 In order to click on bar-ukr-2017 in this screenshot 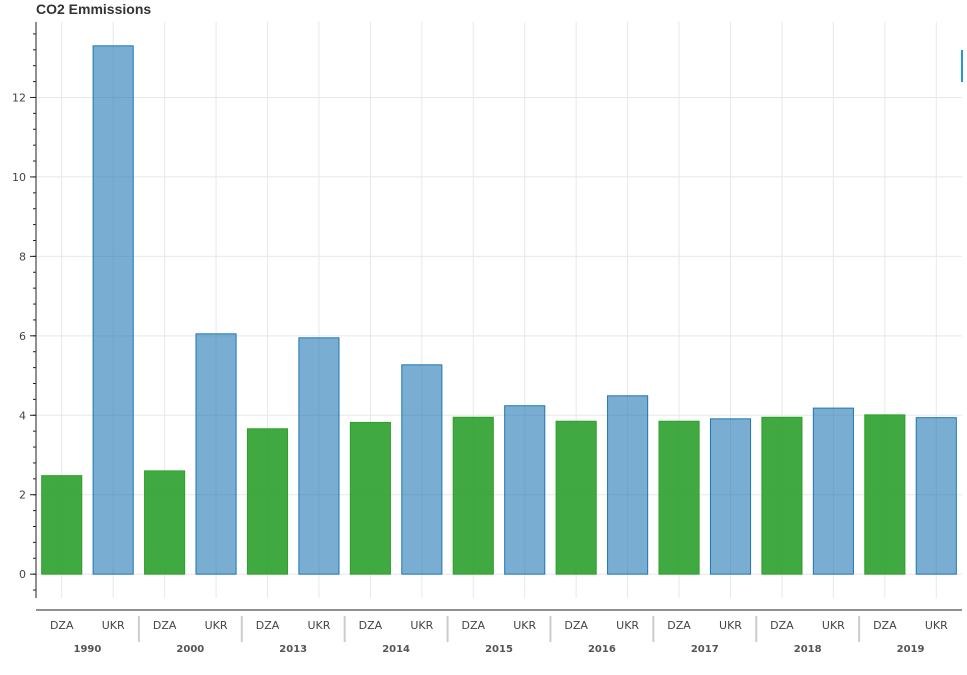, I will do `click(730, 496)`.